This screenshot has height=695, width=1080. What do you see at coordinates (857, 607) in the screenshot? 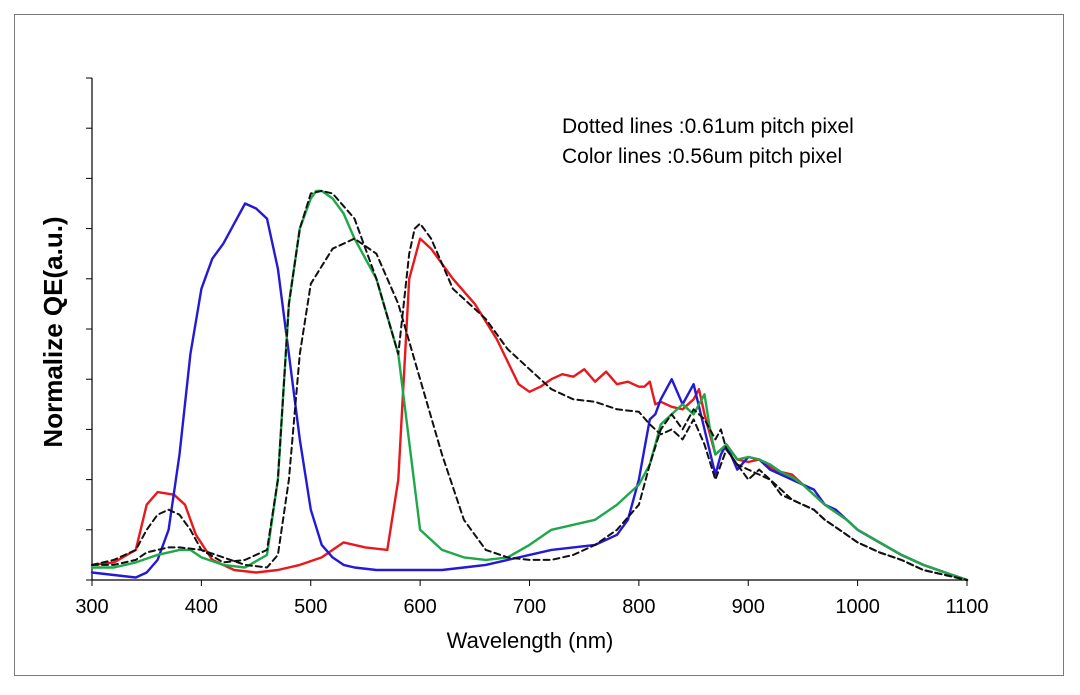
I see `x-tick-label: 1000` at bounding box center [857, 607].